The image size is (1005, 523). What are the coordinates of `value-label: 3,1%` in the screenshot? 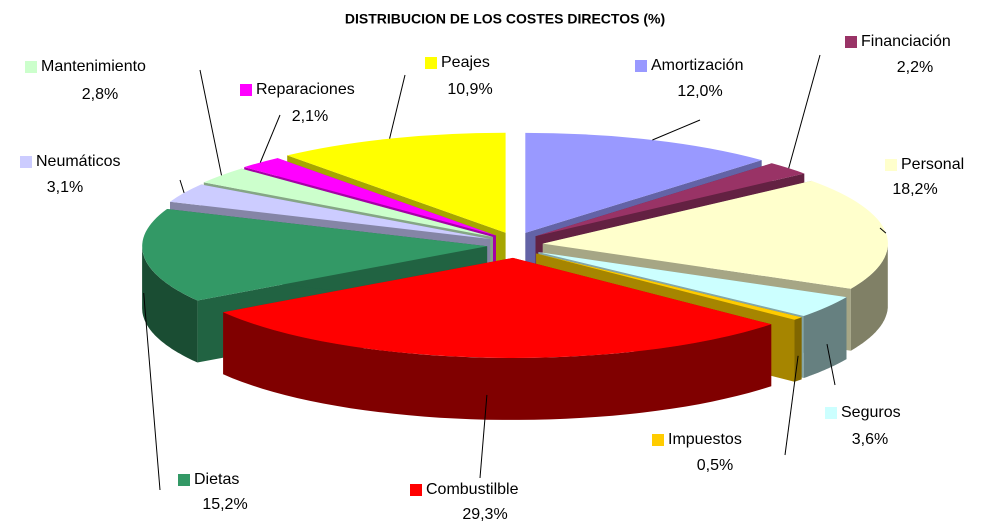 It's located at (65, 187).